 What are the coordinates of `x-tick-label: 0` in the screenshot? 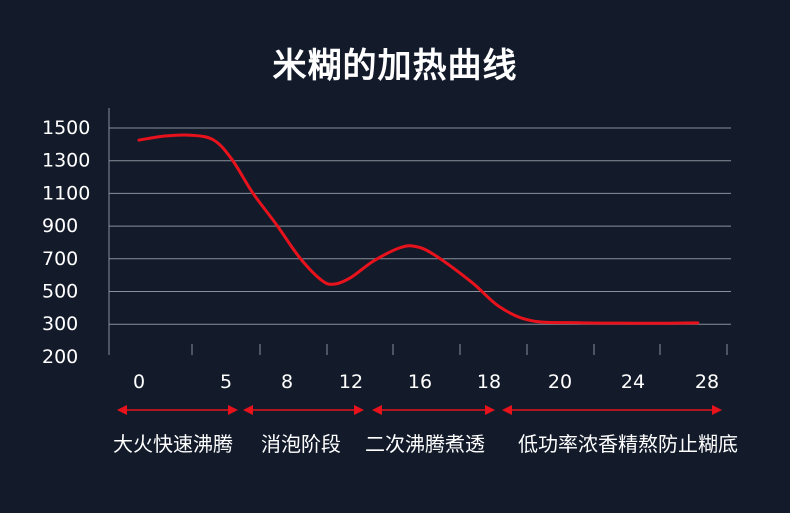 It's located at (139, 382).